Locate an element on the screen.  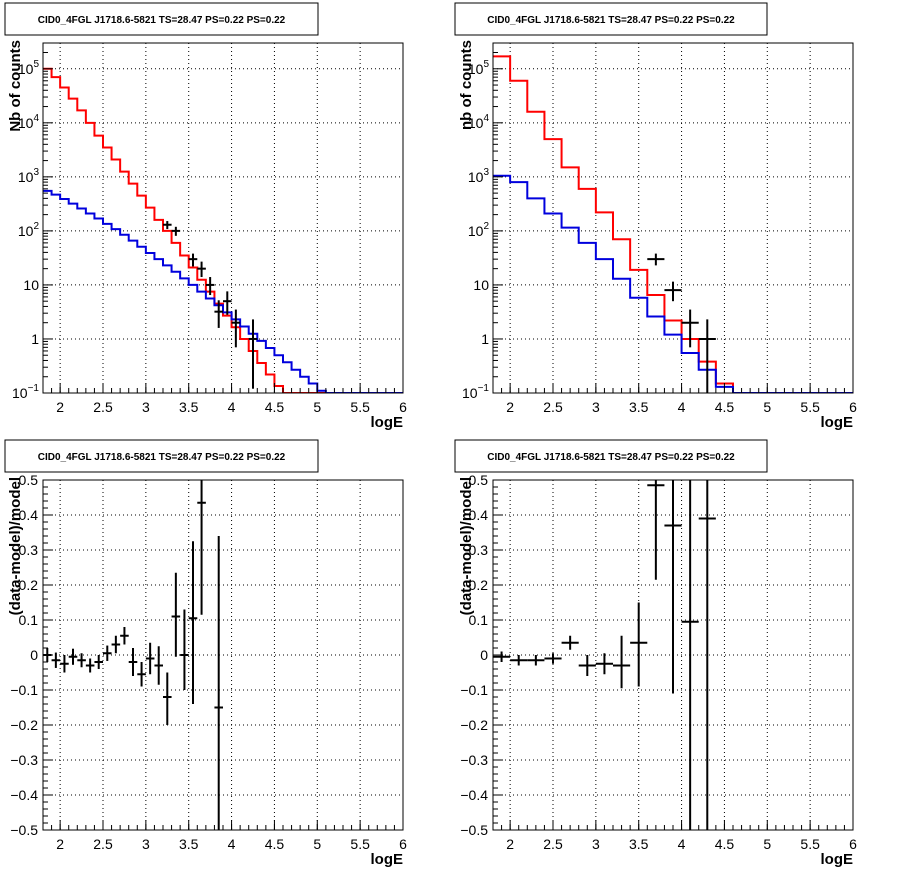
y-tick-label: 0.2 is located at coordinates (29, 585).